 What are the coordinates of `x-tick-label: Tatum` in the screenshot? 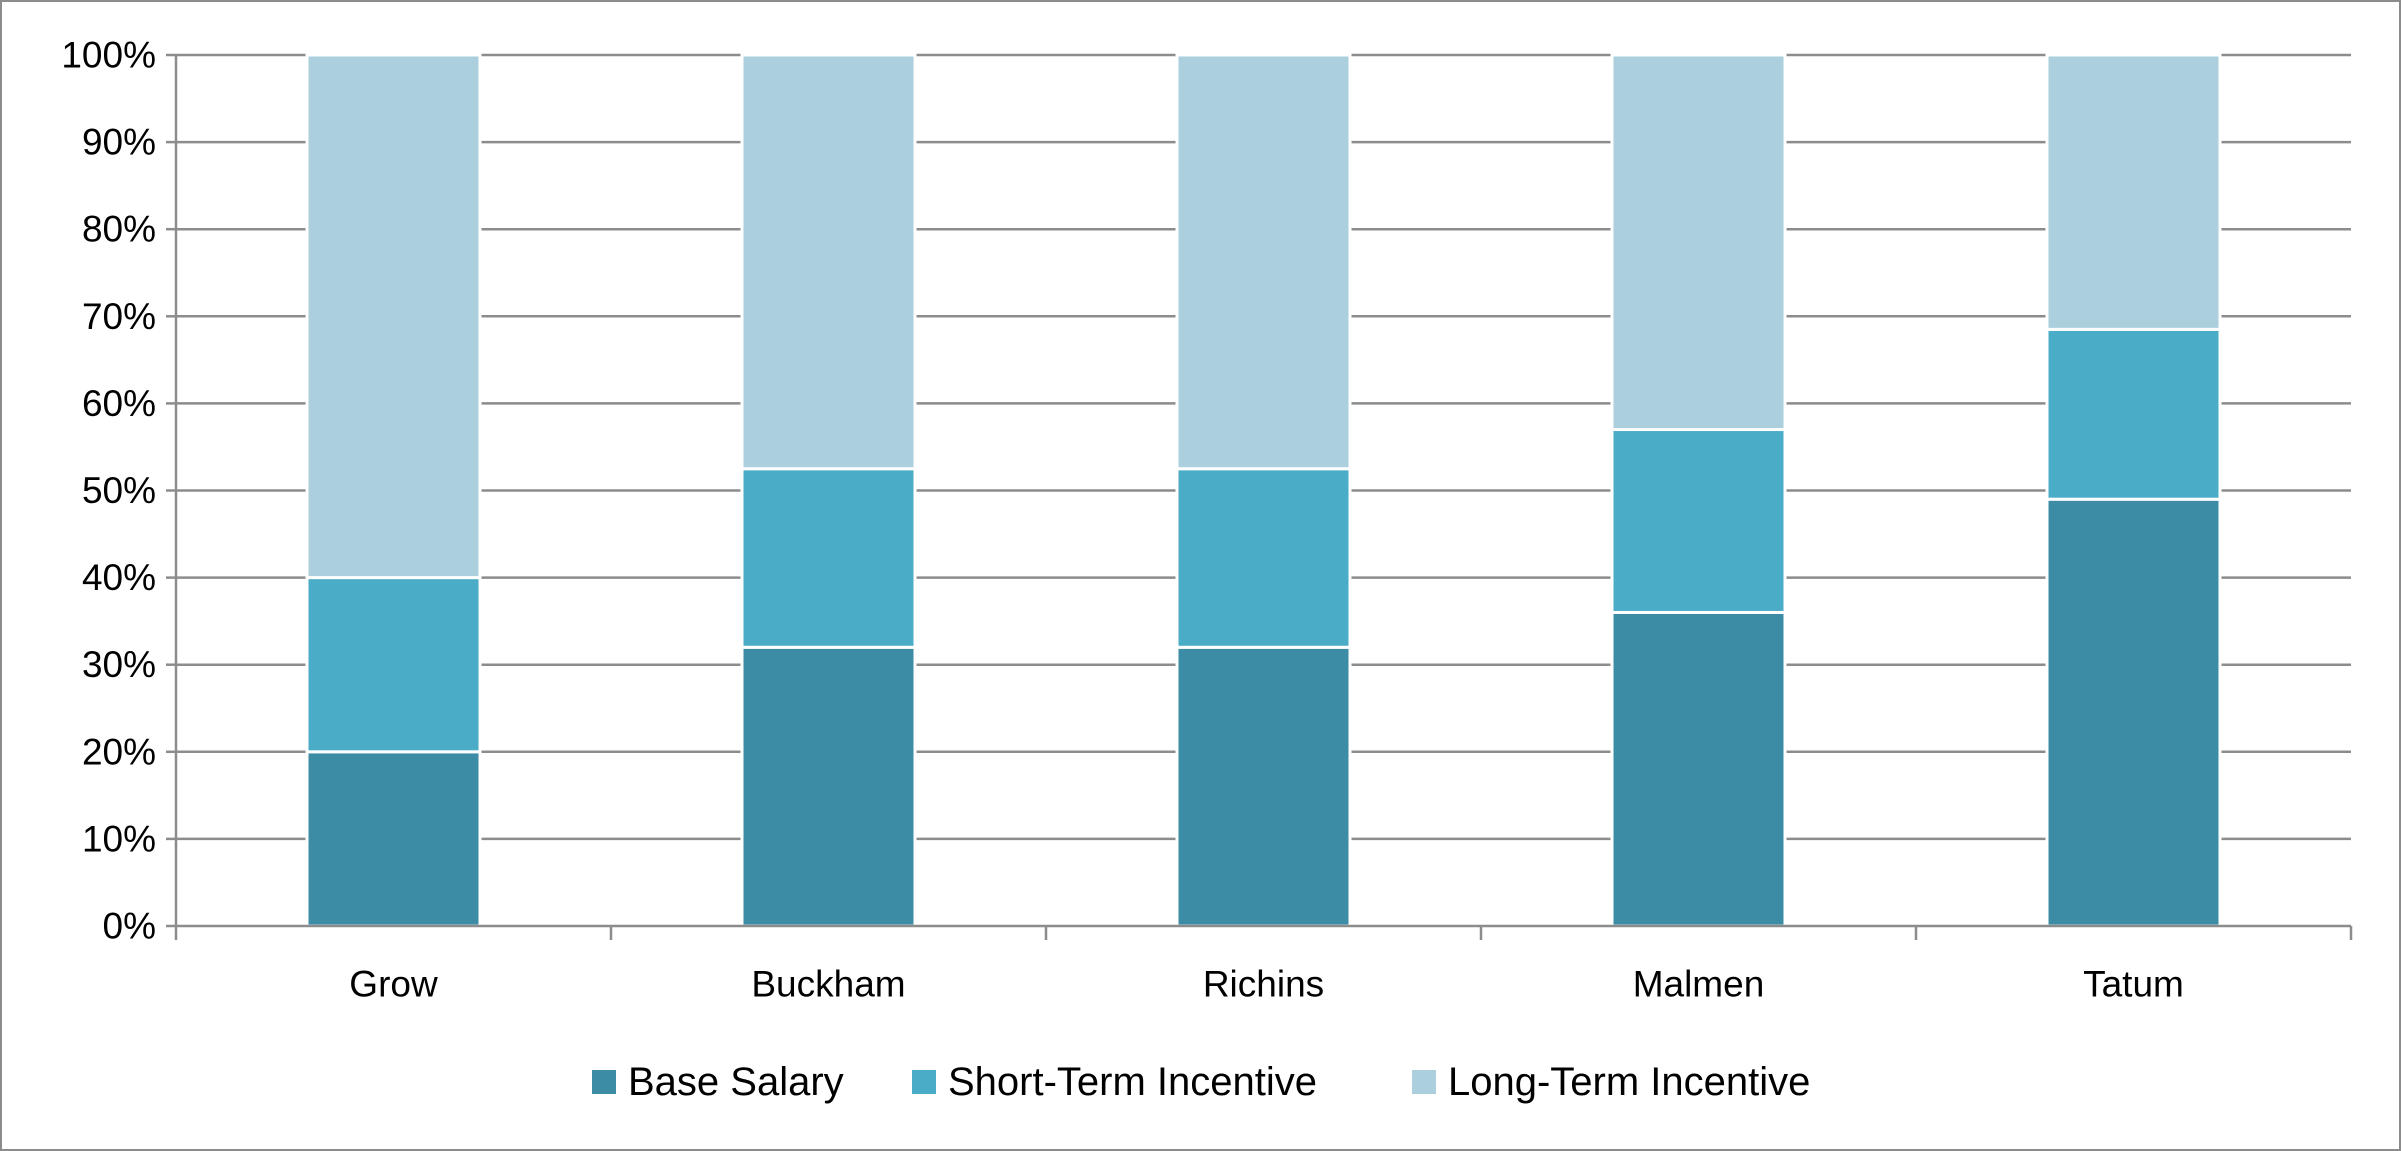 It's located at (2133, 984).